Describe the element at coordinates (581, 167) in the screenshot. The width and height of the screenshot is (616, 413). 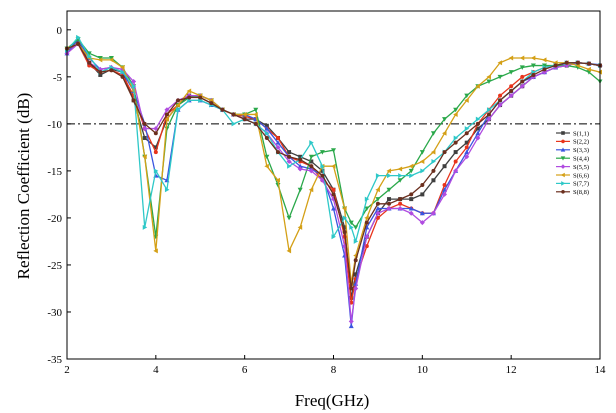
I see `legend-label: S(5,5)` at that location.